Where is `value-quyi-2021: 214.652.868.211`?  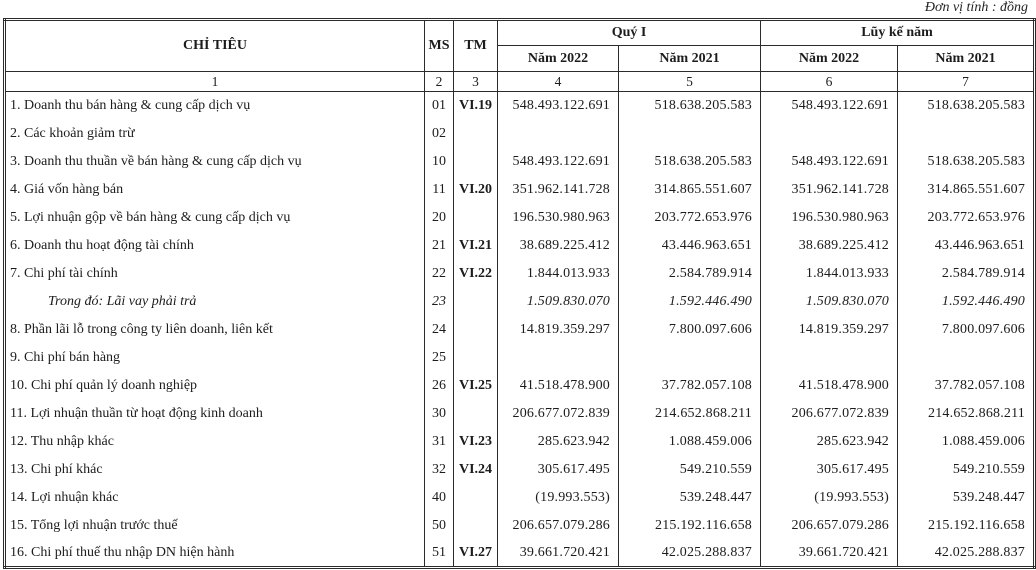
value-quyi-2021: 214.652.868.211 is located at coordinates (689, 413).